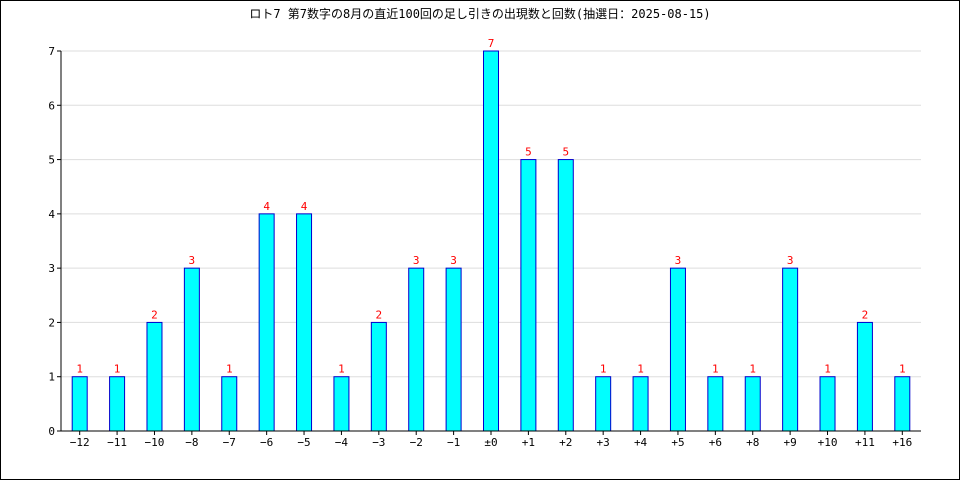 Image resolution: width=960 pixels, height=480 pixels. Describe the element at coordinates (865, 442) in the screenshot. I see `x-tick-label: +11` at that location.